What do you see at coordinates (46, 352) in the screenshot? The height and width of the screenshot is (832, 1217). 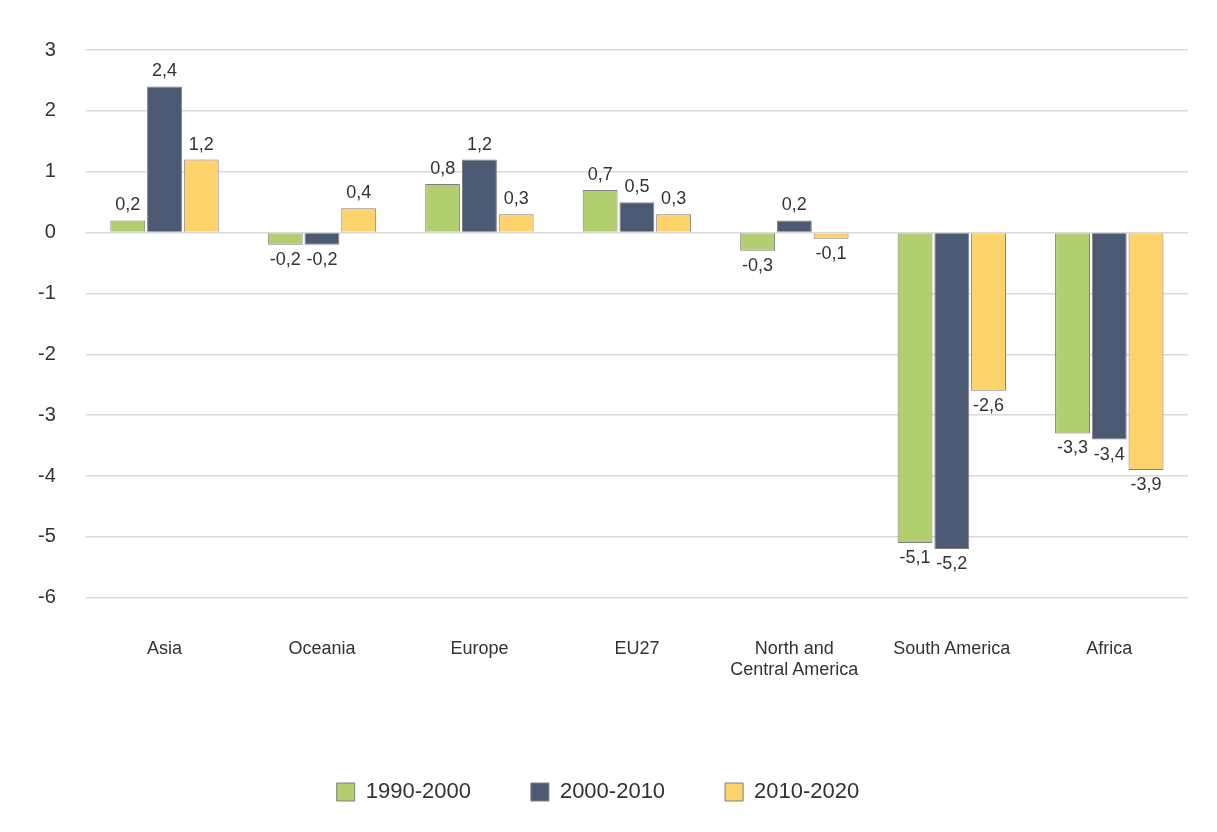 I see `y-tick-label: -2` at bounding box center [46, 352].